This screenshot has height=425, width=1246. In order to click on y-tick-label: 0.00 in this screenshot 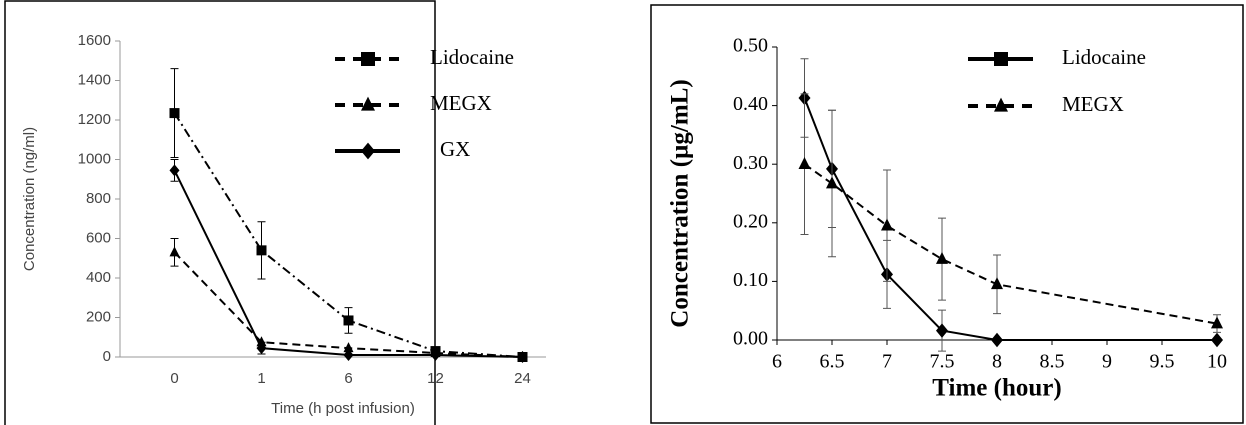, I will do `click(750, 339)`.